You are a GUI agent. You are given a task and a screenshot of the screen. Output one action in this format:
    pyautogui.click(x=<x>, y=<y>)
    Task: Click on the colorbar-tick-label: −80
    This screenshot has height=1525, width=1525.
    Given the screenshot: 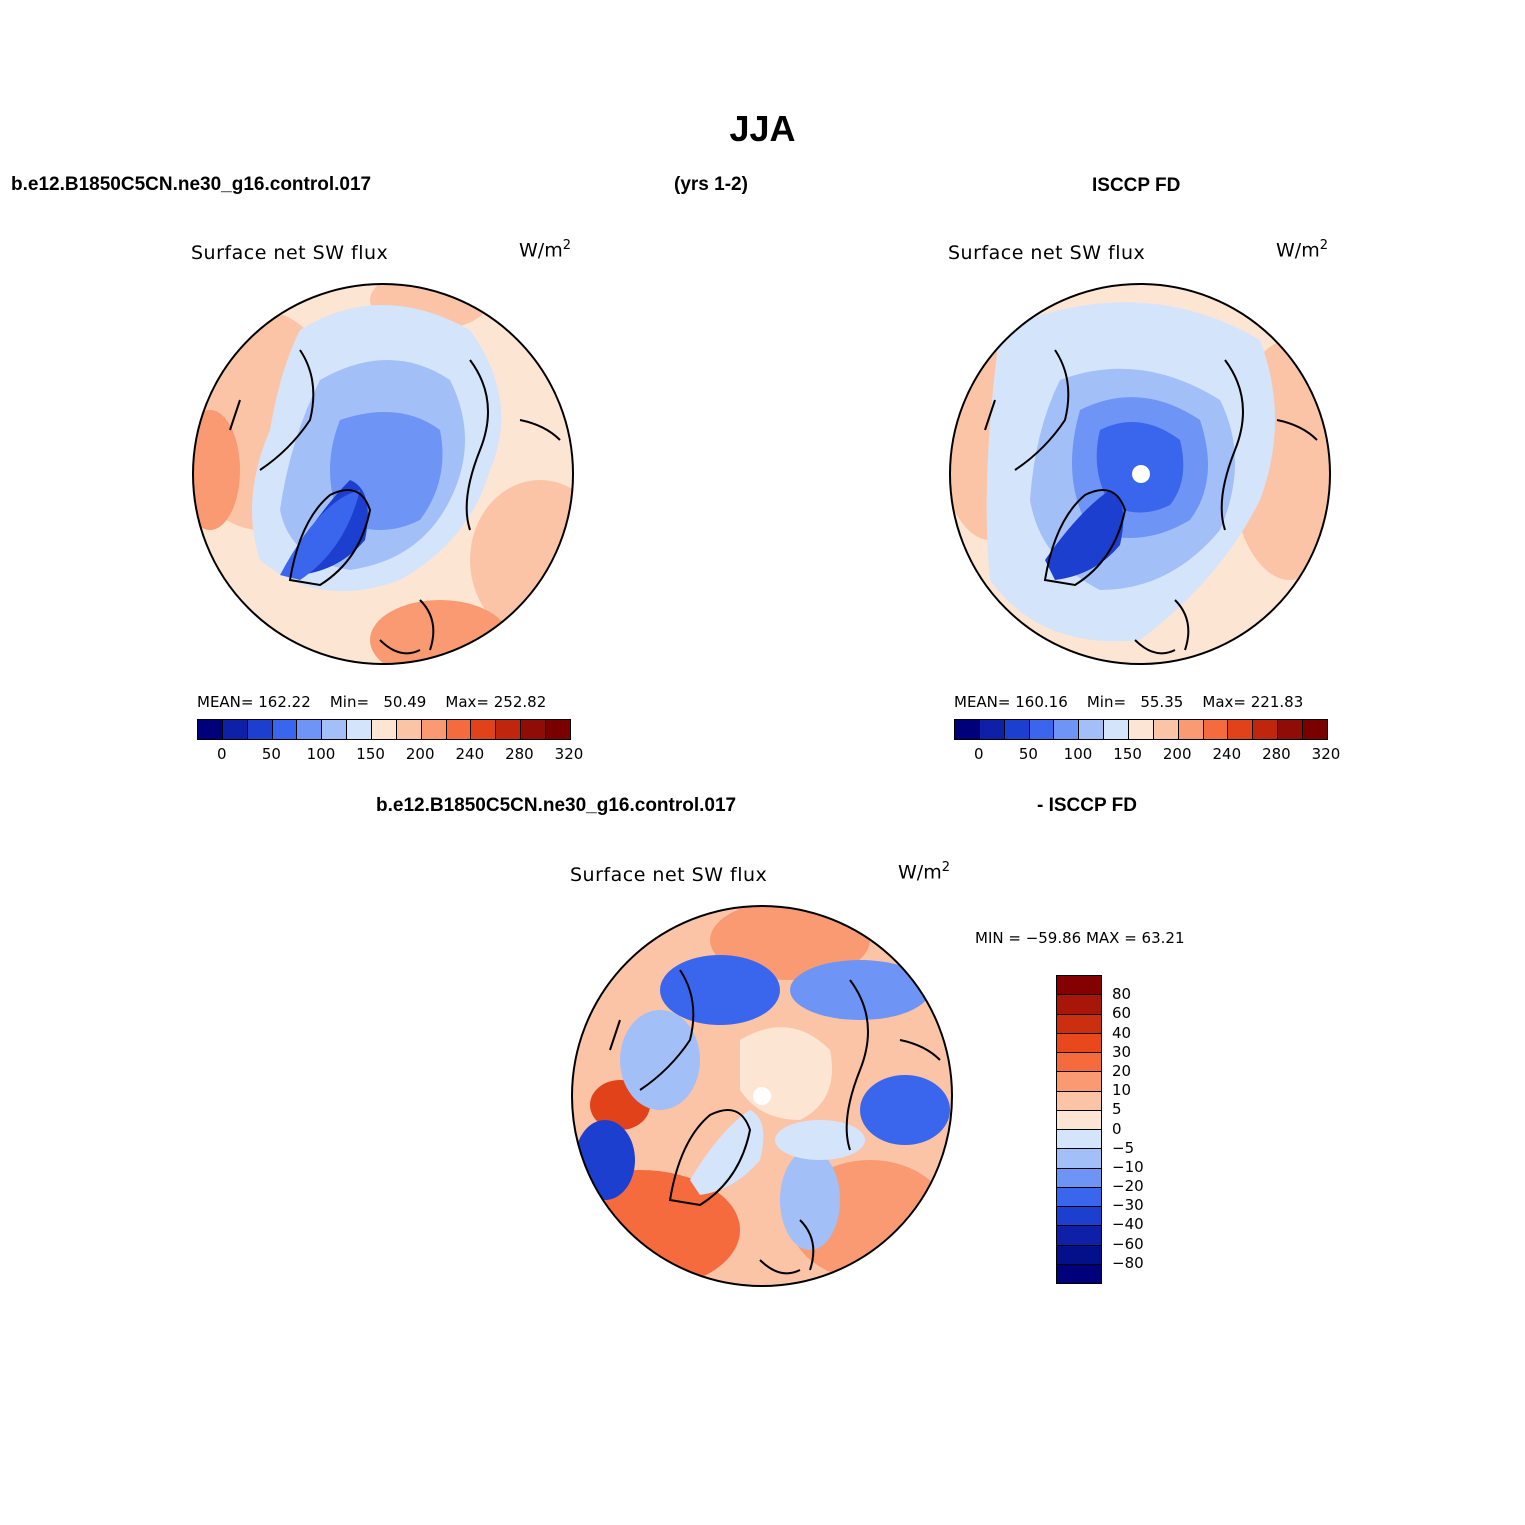 What is the action you would take?
    pyautogui.click(x=1128, y=1262)
    